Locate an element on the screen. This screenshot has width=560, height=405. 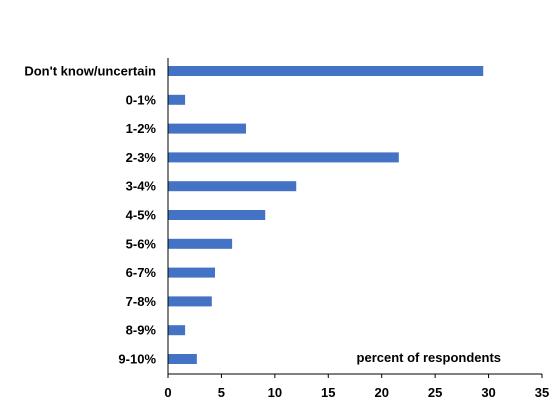
category-label-1: 0-1% is located at coordinates (141, 99).